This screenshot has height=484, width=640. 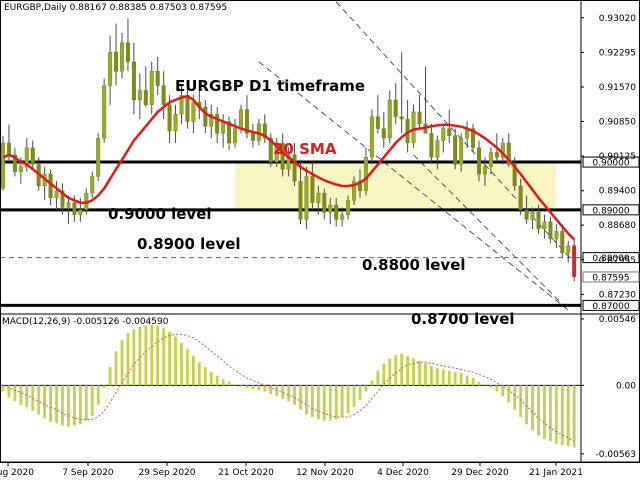 What do you see at coordinates (480, 473) in the screenshot?
I see `x-tick-label-6: 29 Dec 2020` at bounding box center [480, 473].